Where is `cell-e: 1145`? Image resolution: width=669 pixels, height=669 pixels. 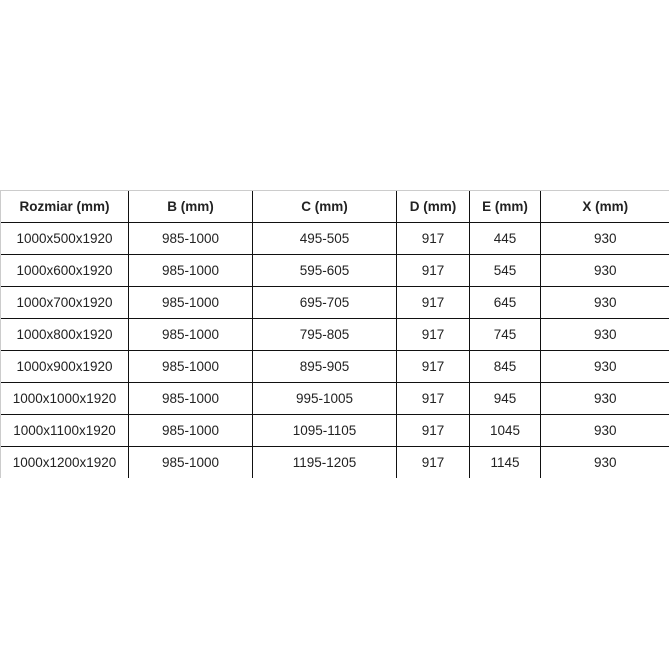
cell-e: 1145 is located at coordinates (505, 462).